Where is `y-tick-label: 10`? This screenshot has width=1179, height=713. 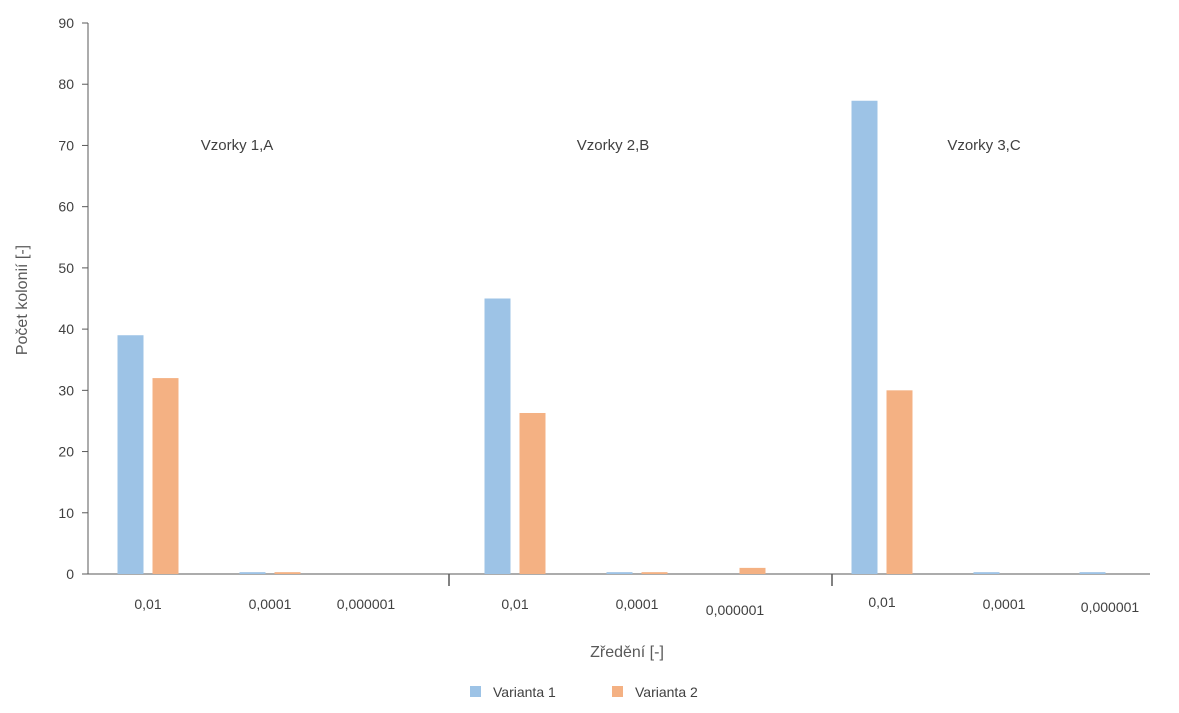
y-tick-label: 10 is located at coordinates (66, 513).